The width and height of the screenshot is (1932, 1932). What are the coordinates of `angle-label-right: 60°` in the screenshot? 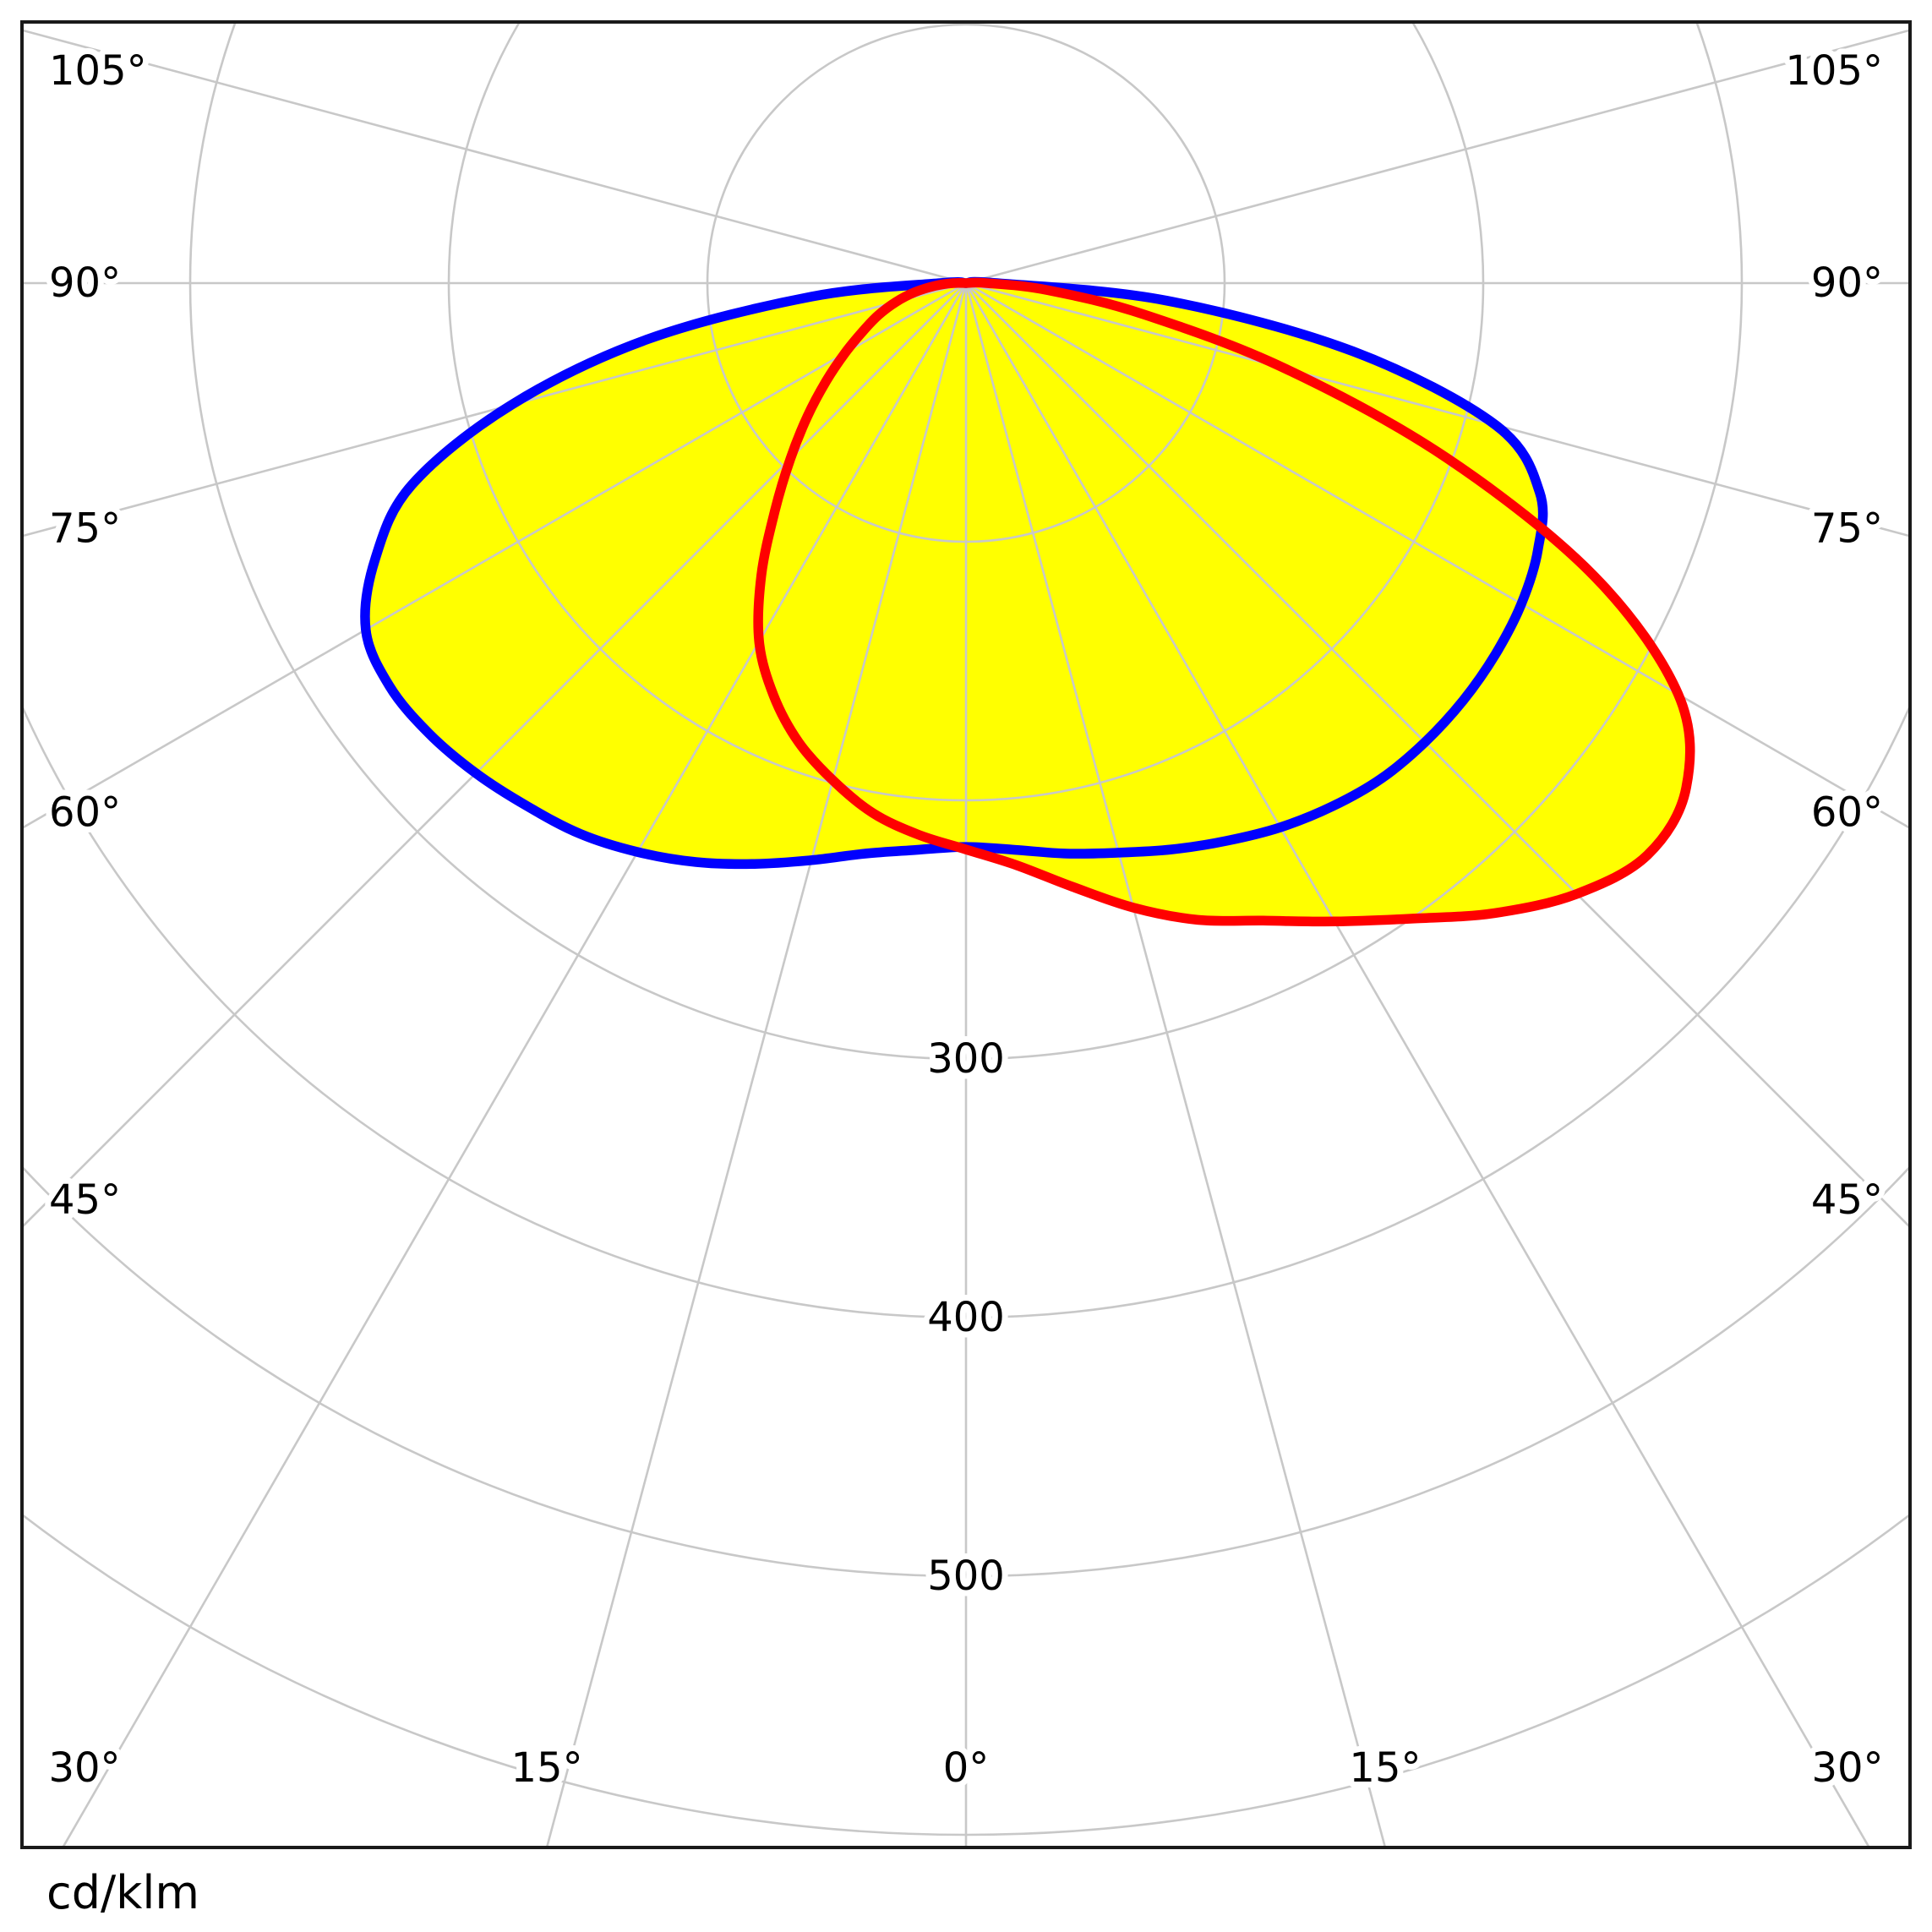 It's located at (1847, 812).